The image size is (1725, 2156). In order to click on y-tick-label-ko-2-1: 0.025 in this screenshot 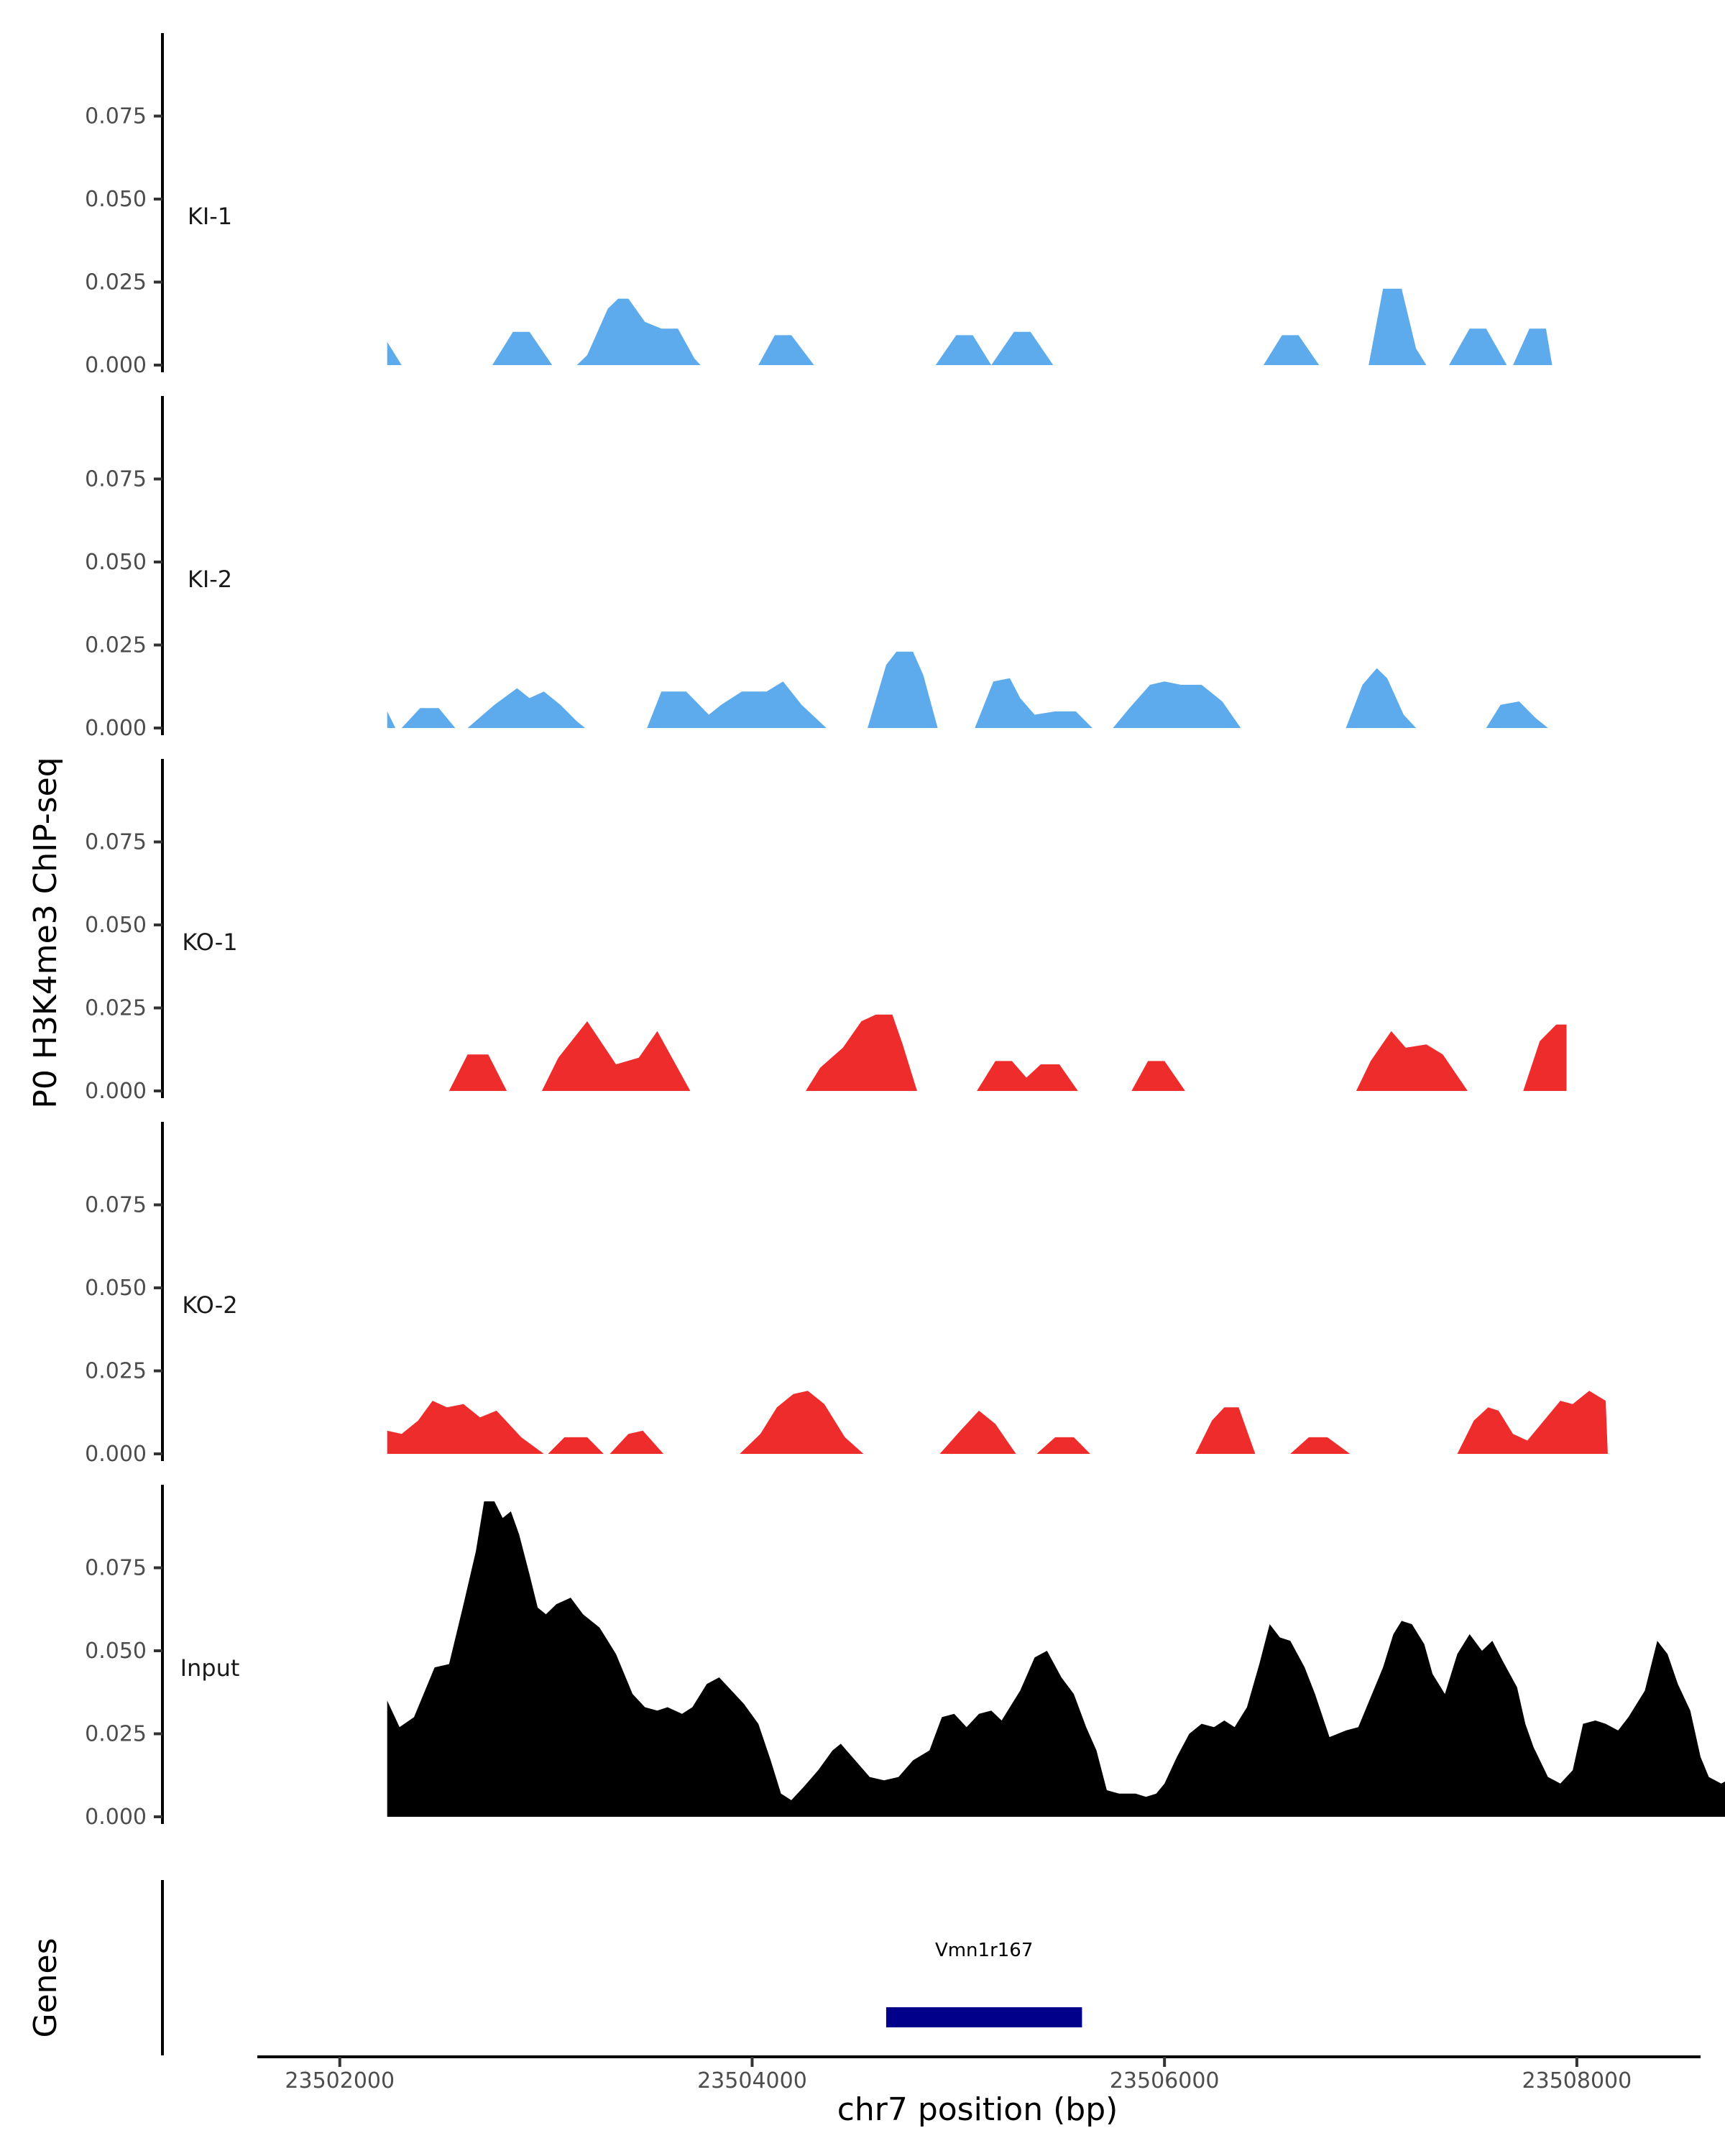, I will do `click(116, 1372)`.